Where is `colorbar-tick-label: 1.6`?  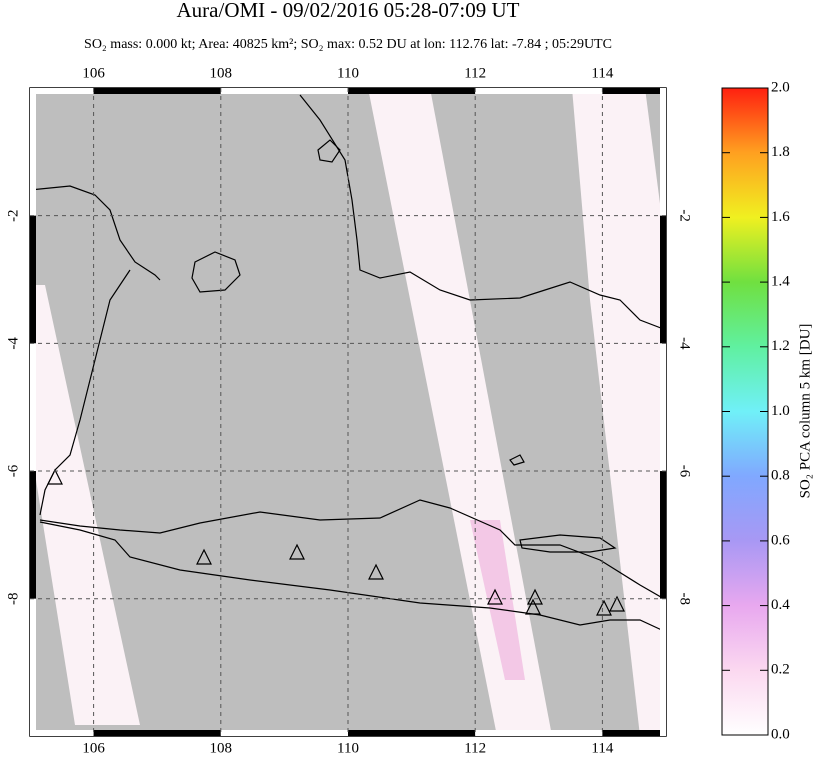
colorbar-tick-label: 1.6 is located at coordinates (780, 217).